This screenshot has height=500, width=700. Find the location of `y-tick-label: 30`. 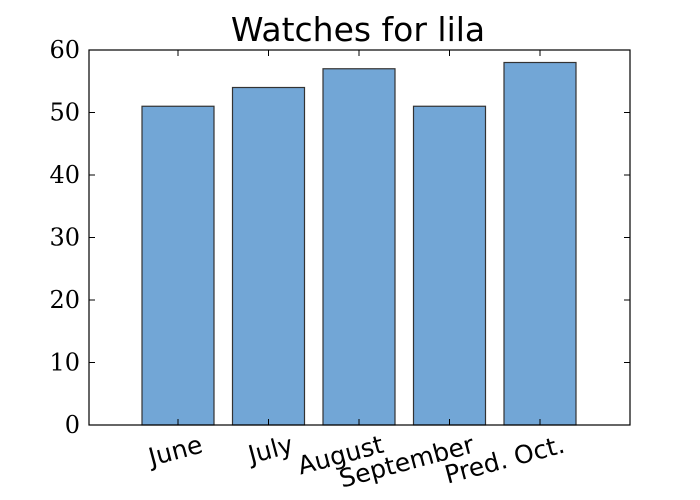

y-tick-label: 30 is located at coordinates (64, 238).